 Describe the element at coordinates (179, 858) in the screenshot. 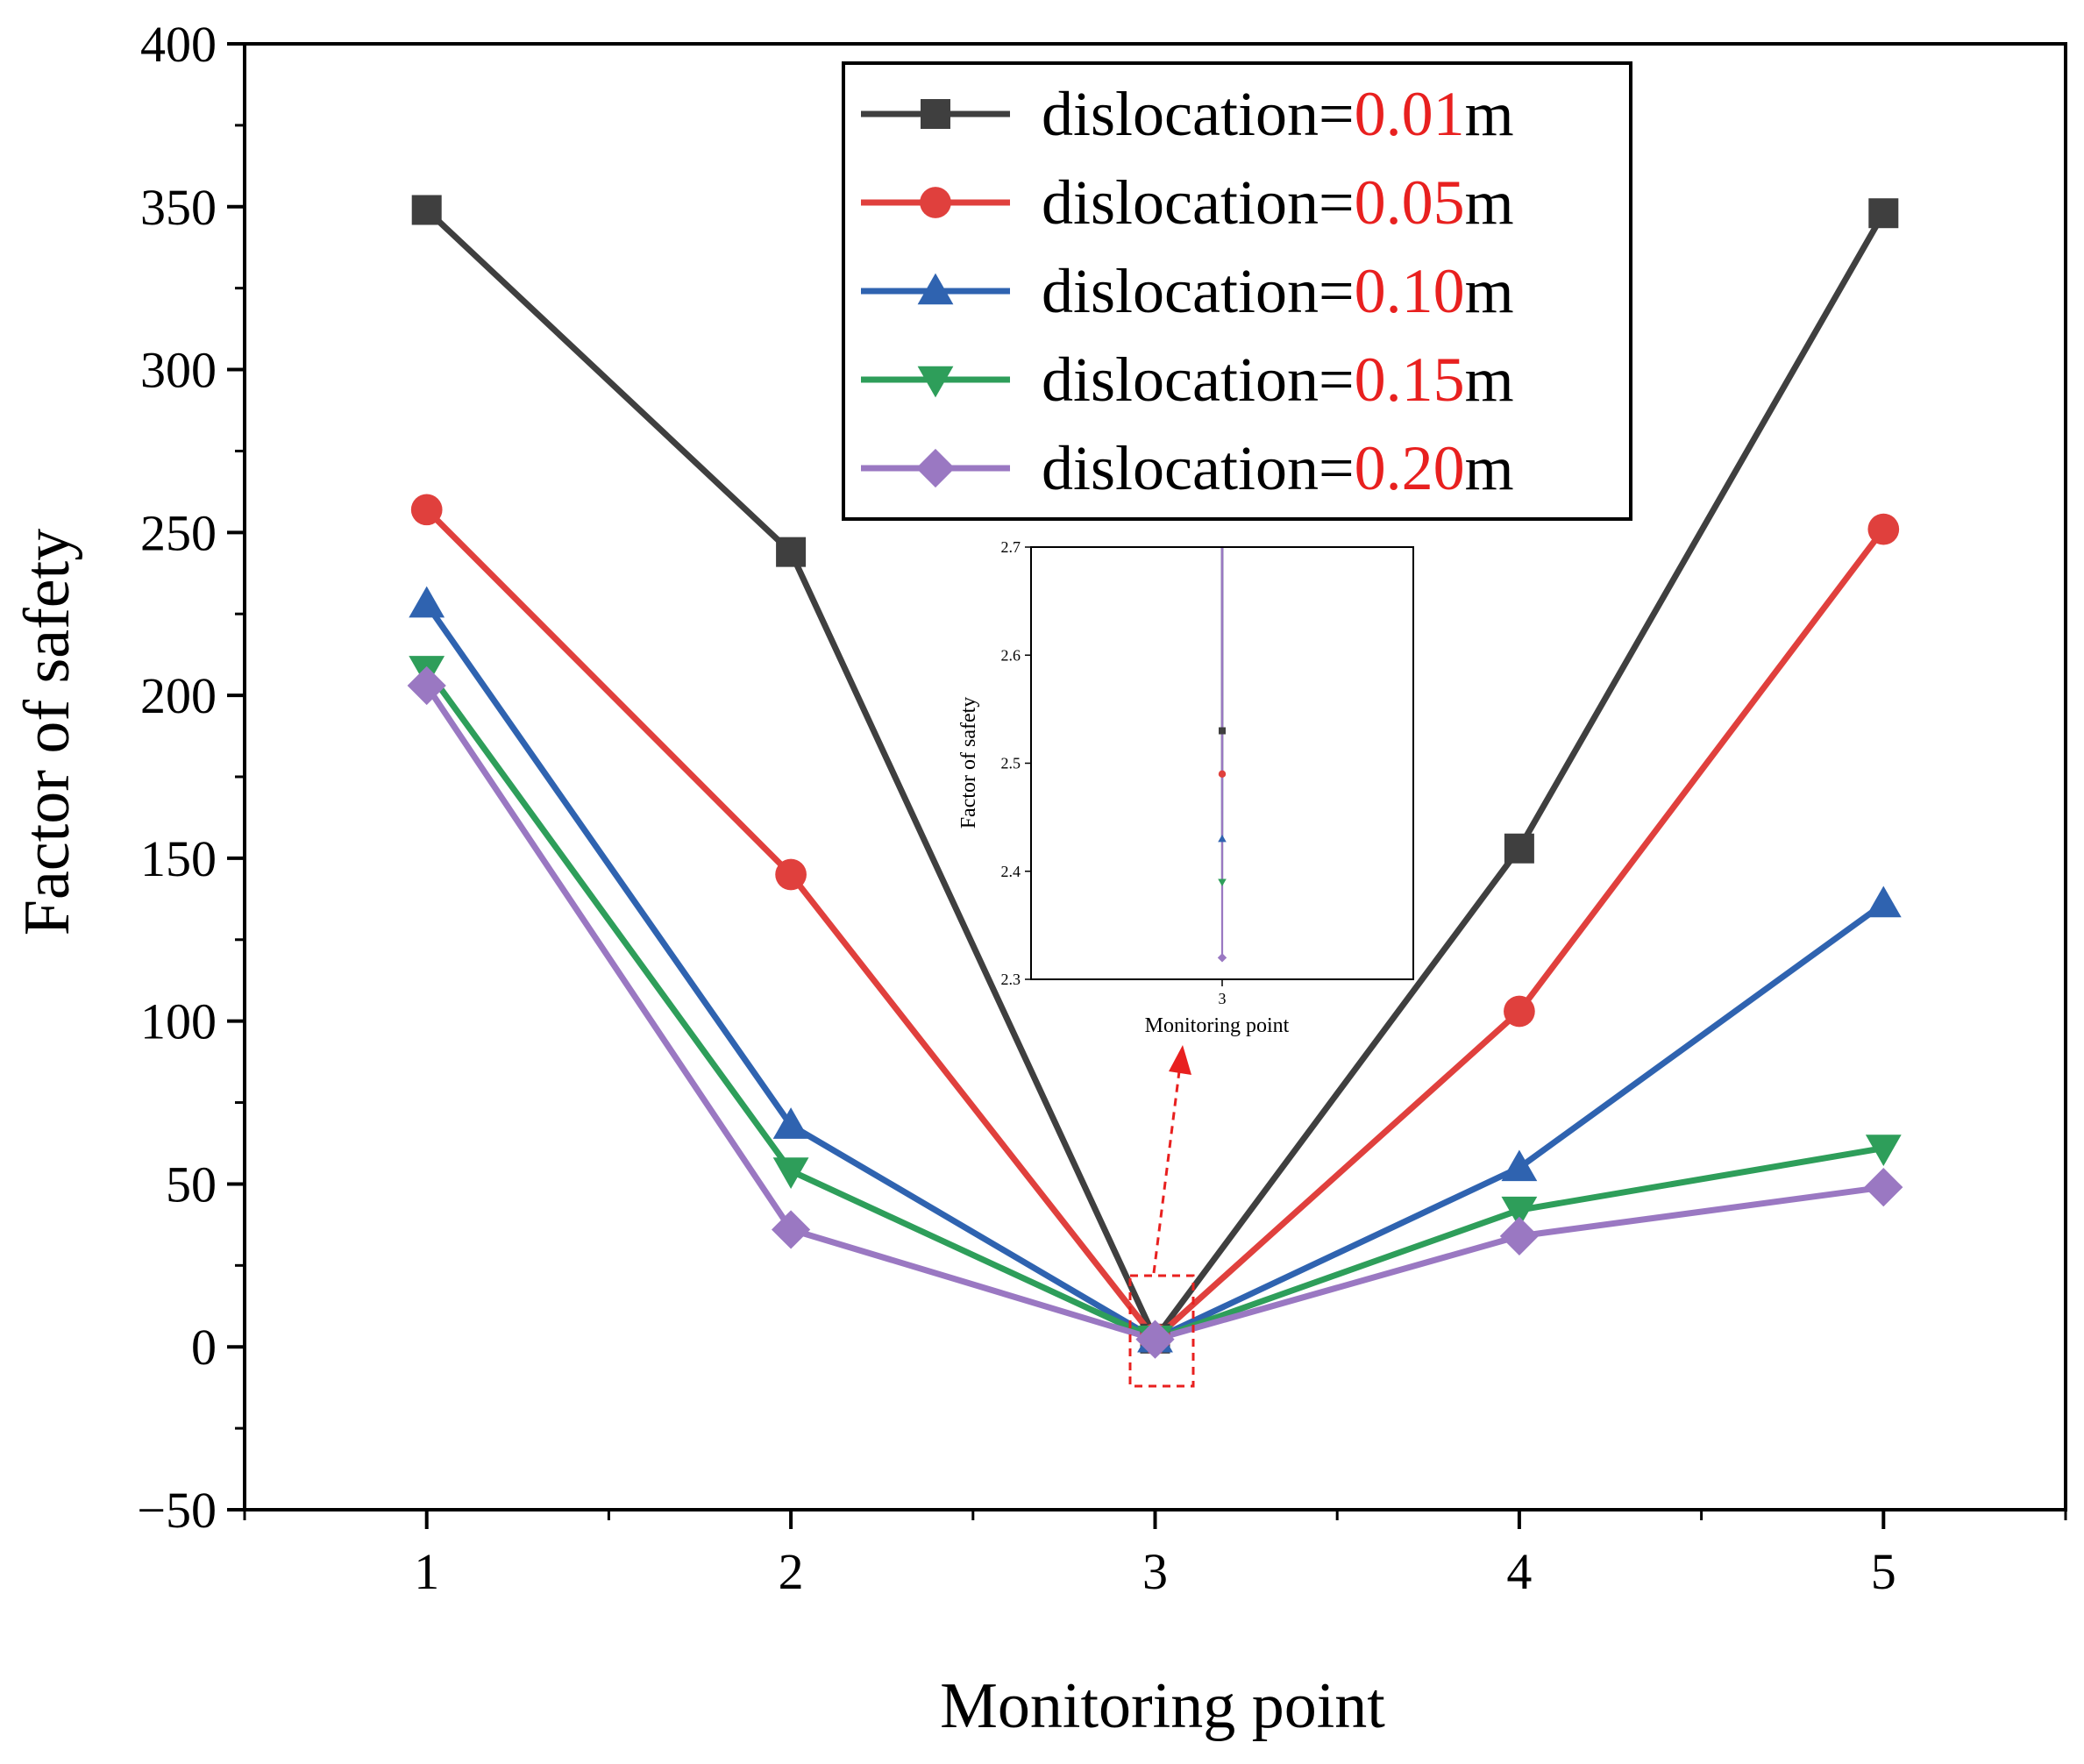

I see `y-tick-label: 150` at that location.